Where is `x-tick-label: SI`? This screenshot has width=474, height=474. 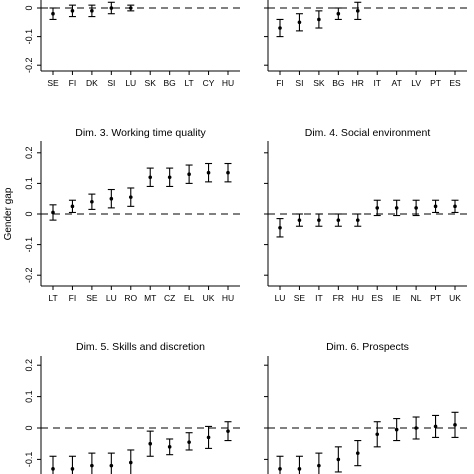 x-tick-label: SI is located at coordinates (299, 83).